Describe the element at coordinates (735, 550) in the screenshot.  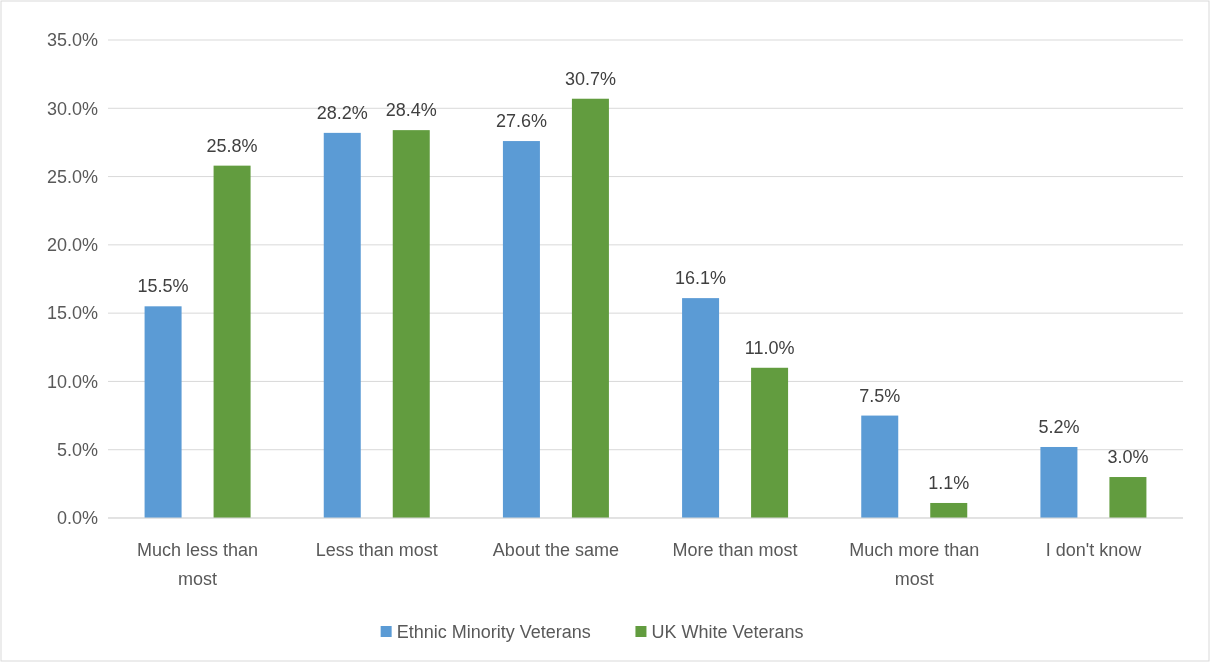
I see `x-tick-label: More than most` at that location.